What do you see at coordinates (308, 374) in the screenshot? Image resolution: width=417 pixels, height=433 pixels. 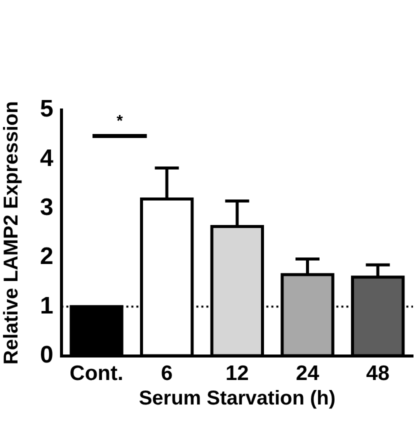 I see `x-tick-label: 24` at bounding box center [308, 374].